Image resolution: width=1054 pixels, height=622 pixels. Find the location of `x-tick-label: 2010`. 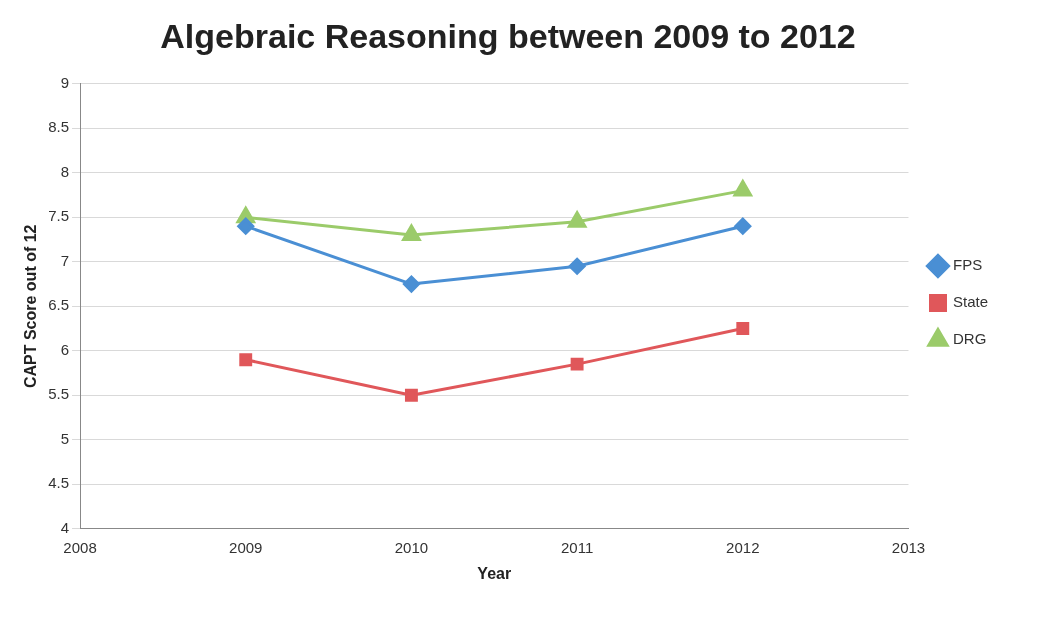

x-tick-label: 2010 is located at coordinates (411, 547).